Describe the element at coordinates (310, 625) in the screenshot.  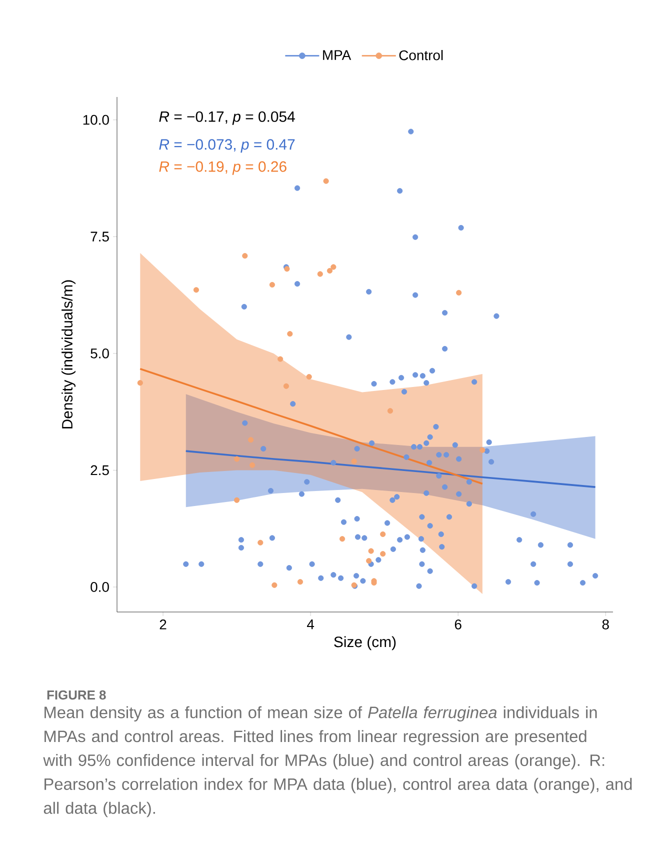
I see `x-tick-label: 4` at that location.